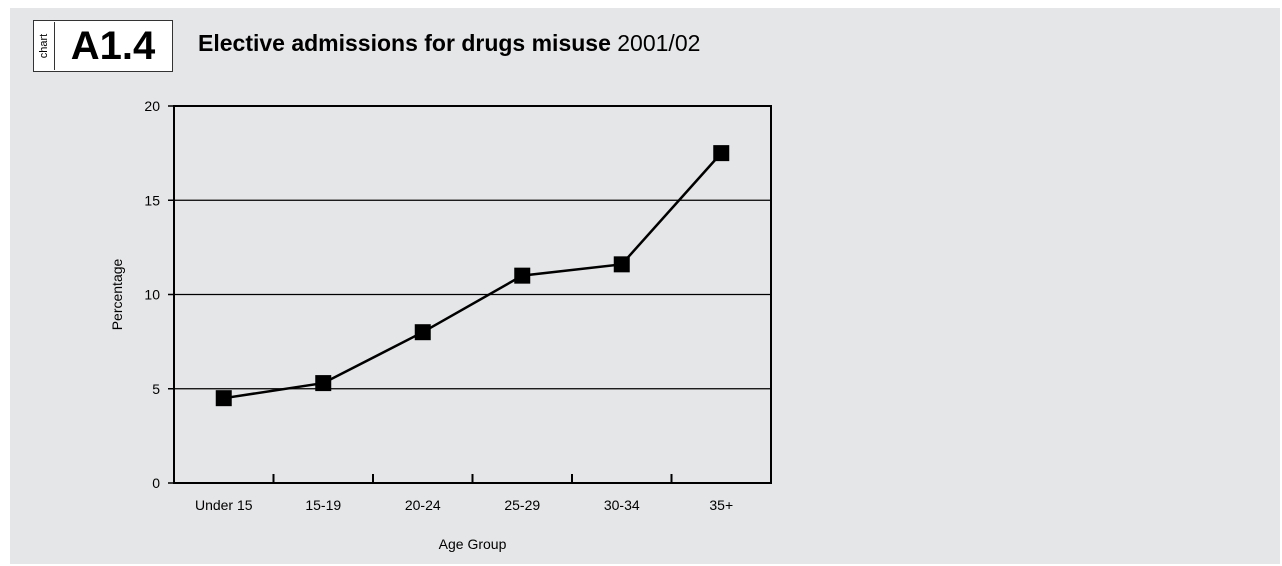 Image resolution: width=1282 pixels, height=566 pixels. I want to click on x-tick-label: 25-29, so click(522, 505).